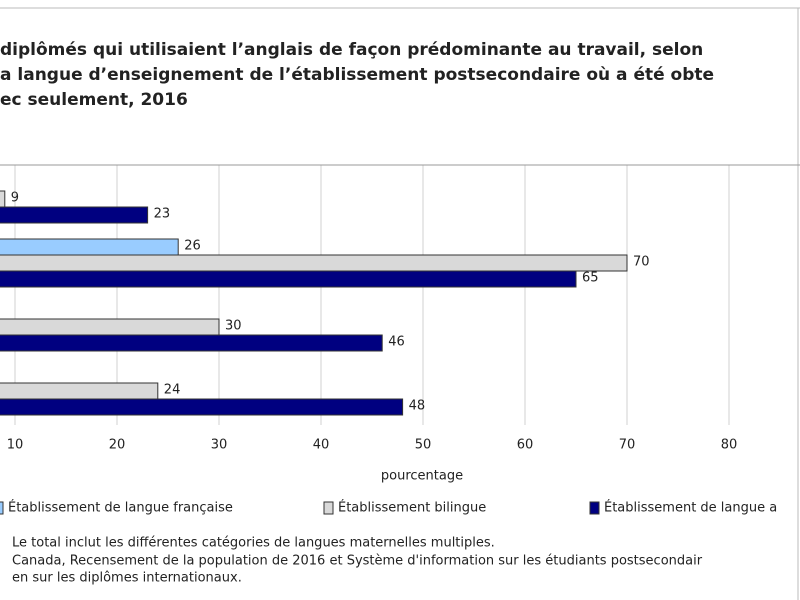 This screenshot has height=600, width=800. I want to click on value-label: 26, so click(192, 246).